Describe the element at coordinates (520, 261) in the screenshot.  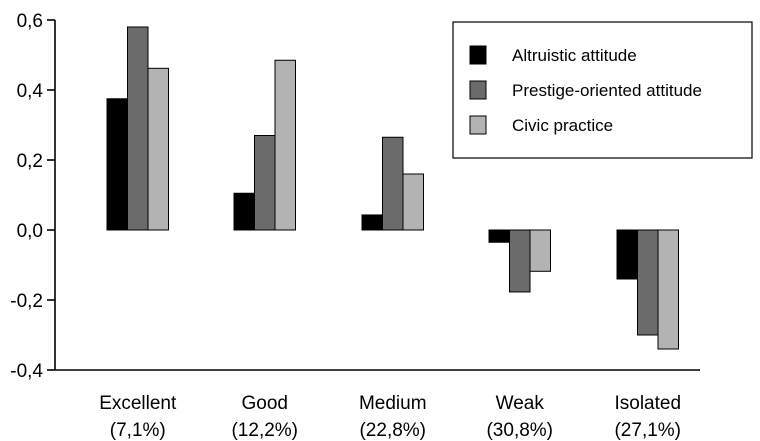
I see `bar-prestige-oriented-attitude-weak` at that location.